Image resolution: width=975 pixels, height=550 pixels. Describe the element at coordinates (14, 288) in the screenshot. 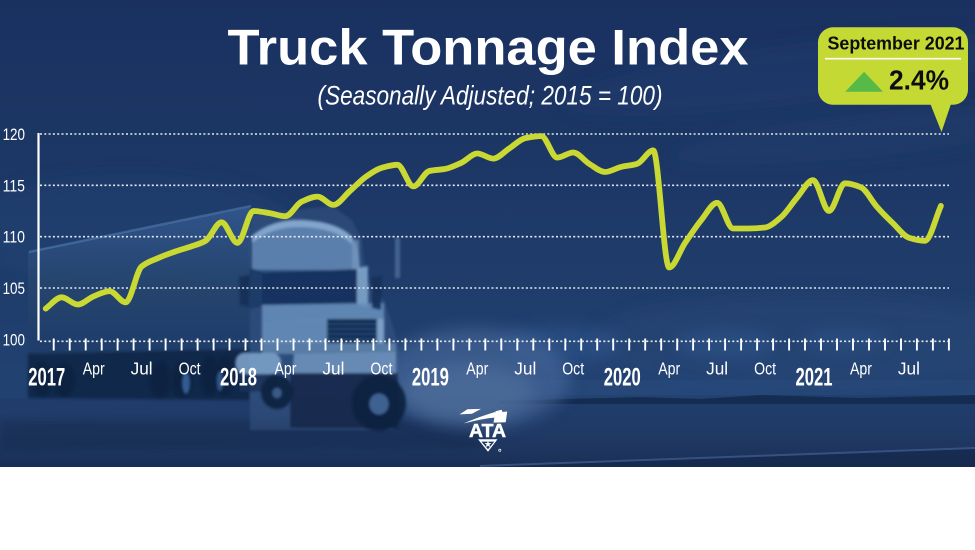

I see `svg-text: 105` at that location.